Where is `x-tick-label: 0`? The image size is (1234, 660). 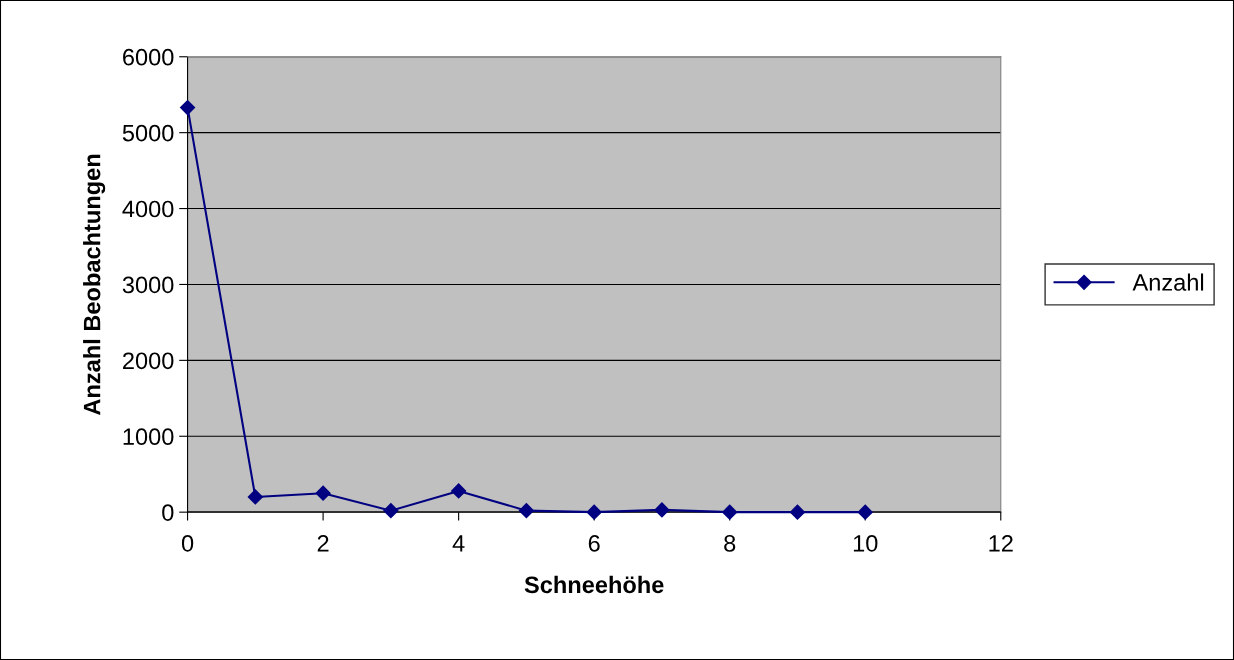
x-tick-label: 0 is located at coordinates (187, 543).